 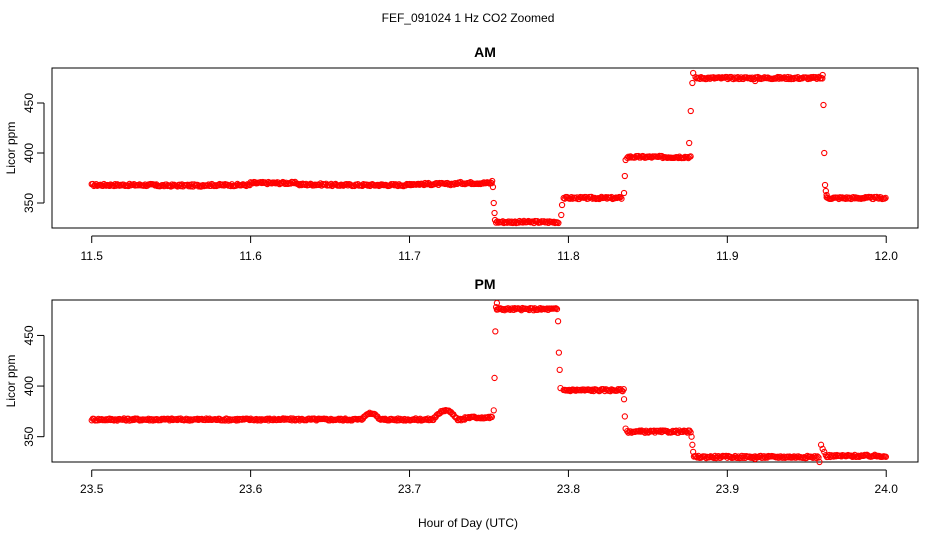 What do you see at coordinates (250, 256) in the screenshot?
I see `am-x-tick-label: 11.6` at bounding box center [250, 256].